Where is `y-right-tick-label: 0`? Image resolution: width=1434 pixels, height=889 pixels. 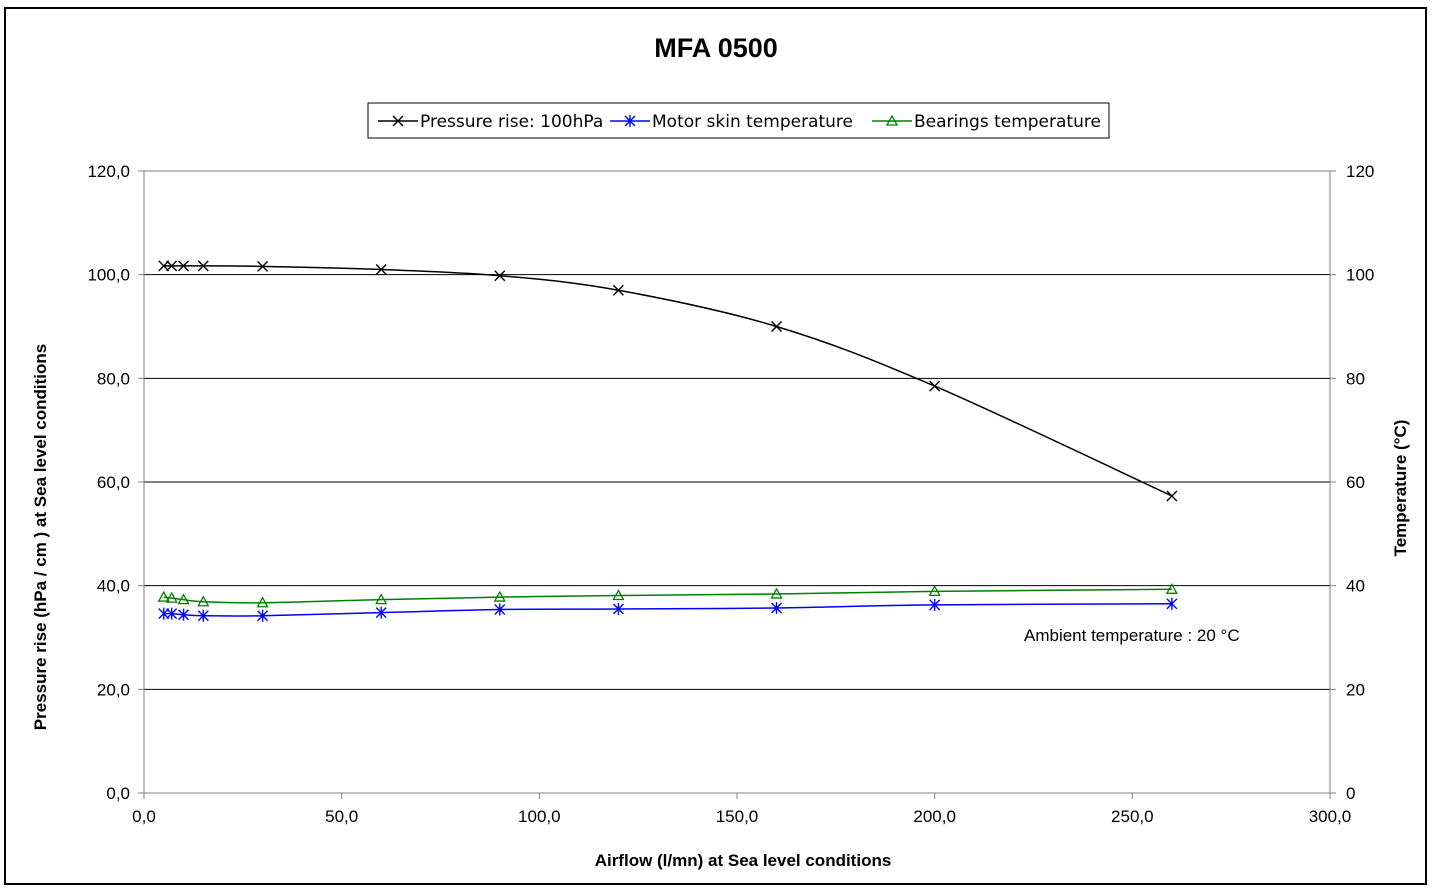 y-right-tick-label: 0 is located at coordinates (1350, 793).